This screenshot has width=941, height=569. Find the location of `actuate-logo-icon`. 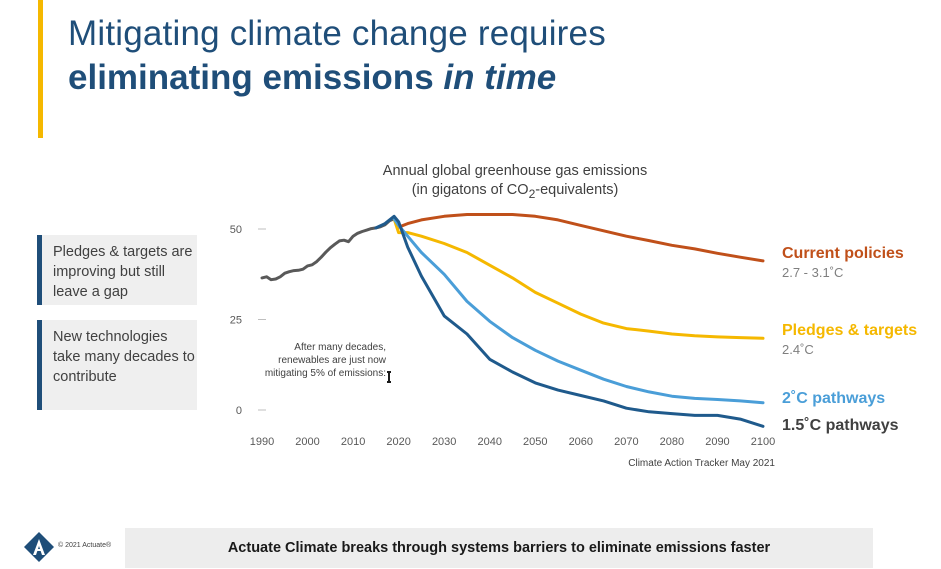

actuate-logo-icon is located at coordinates (39, 547).